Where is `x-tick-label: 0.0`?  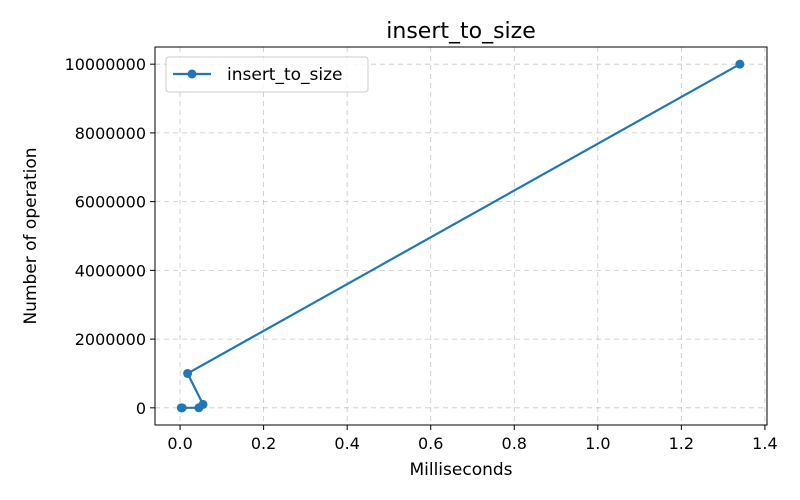 x-tick-label: 0.0 is located at coordinates (179, 443).